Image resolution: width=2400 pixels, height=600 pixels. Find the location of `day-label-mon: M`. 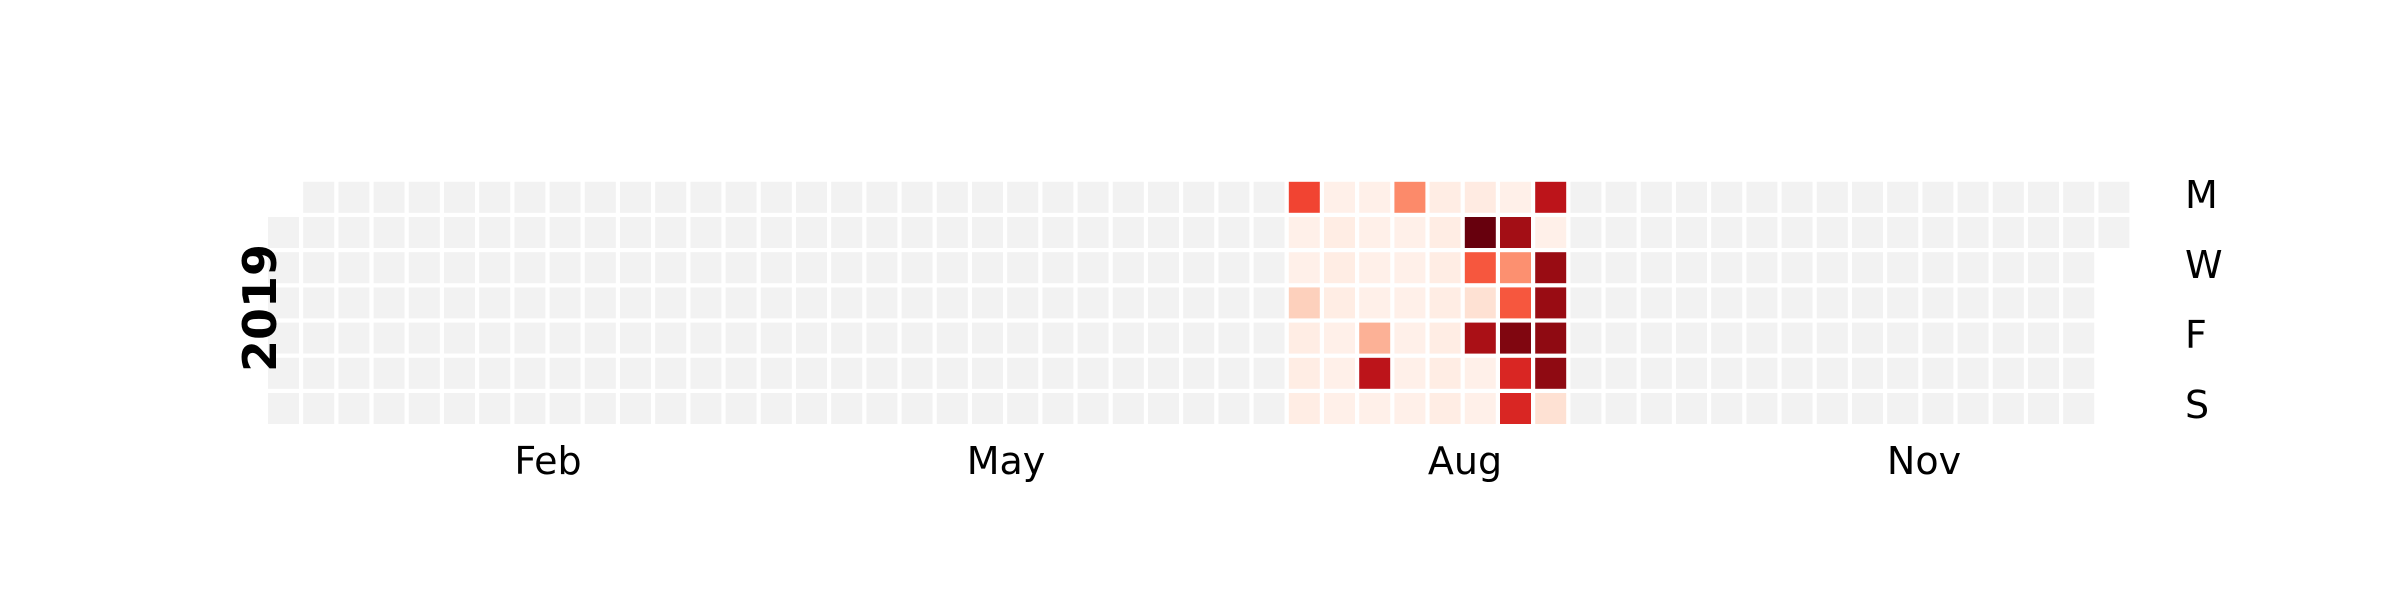

day-label-mon: M is located at coordinates (2201, 195).